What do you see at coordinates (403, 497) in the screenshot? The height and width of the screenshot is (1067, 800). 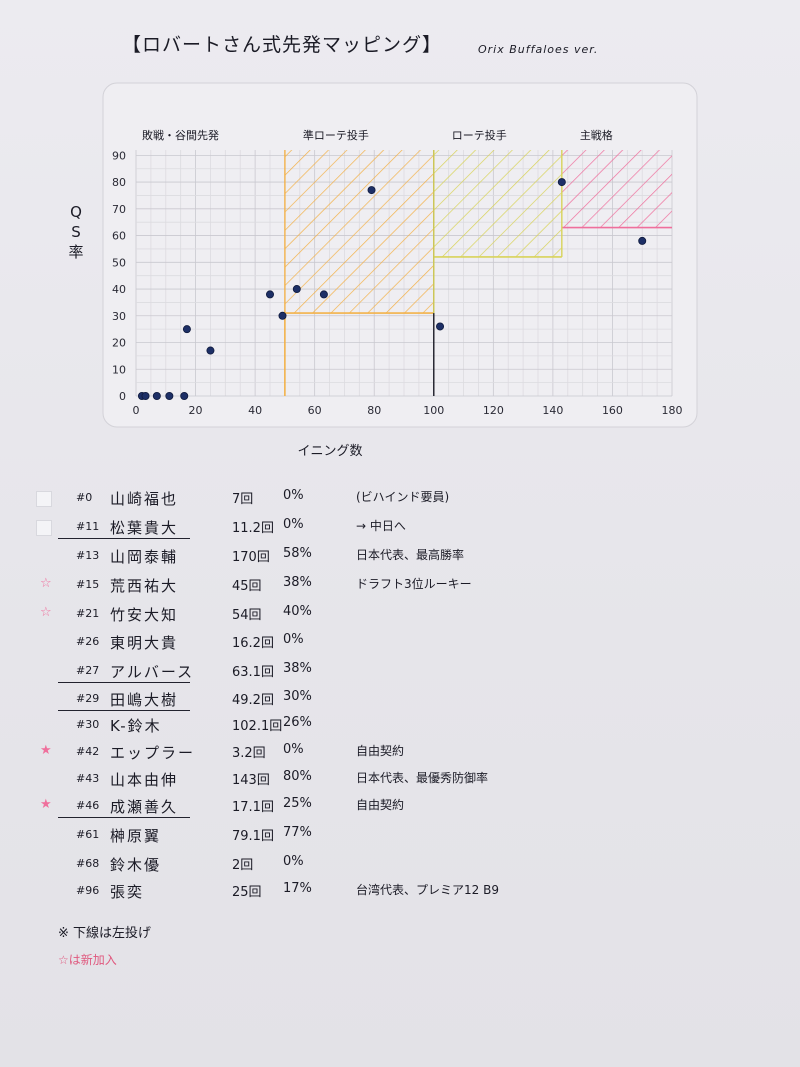 I see `roster-note: (ビハインド要員)` at bounding box center [403, 497].